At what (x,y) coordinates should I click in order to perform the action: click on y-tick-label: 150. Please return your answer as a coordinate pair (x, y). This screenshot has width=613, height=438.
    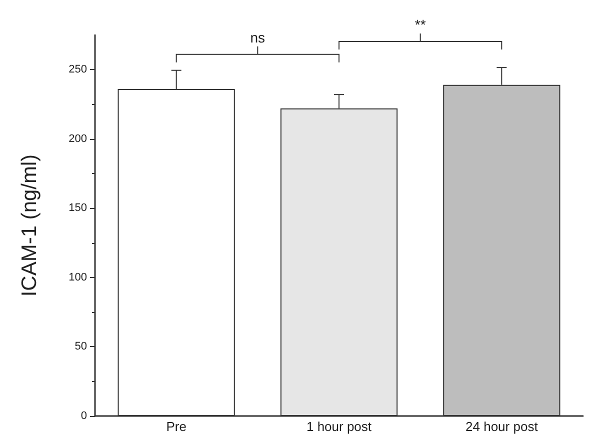
    Looking at the image, I should click on (77, 208).